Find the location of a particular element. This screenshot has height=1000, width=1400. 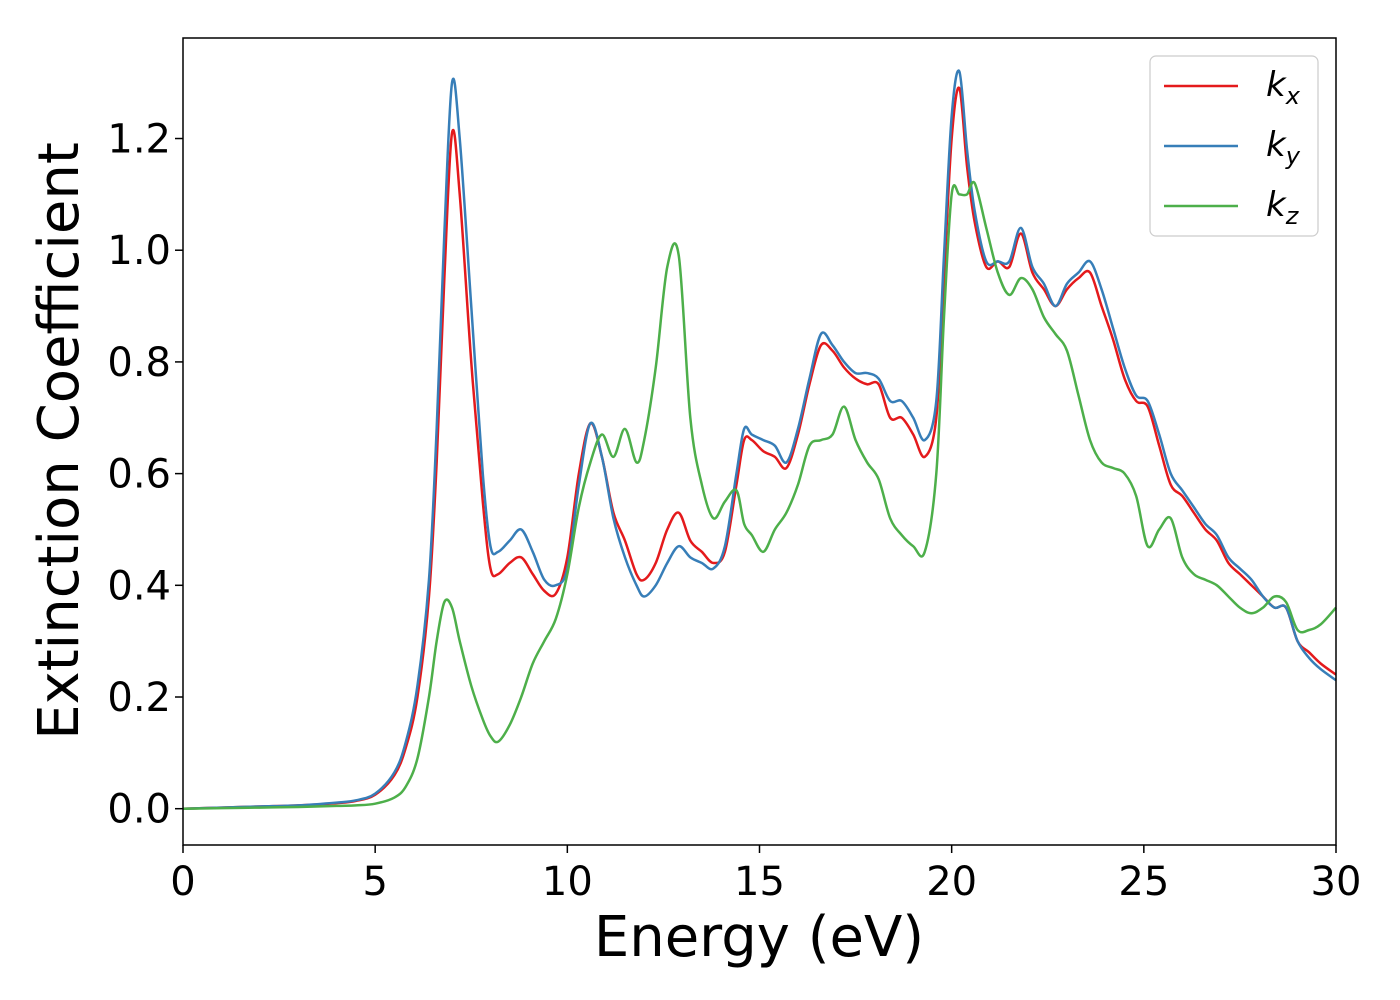

x-axis-label: Energy (eV) is located at coordinates (759, 937).